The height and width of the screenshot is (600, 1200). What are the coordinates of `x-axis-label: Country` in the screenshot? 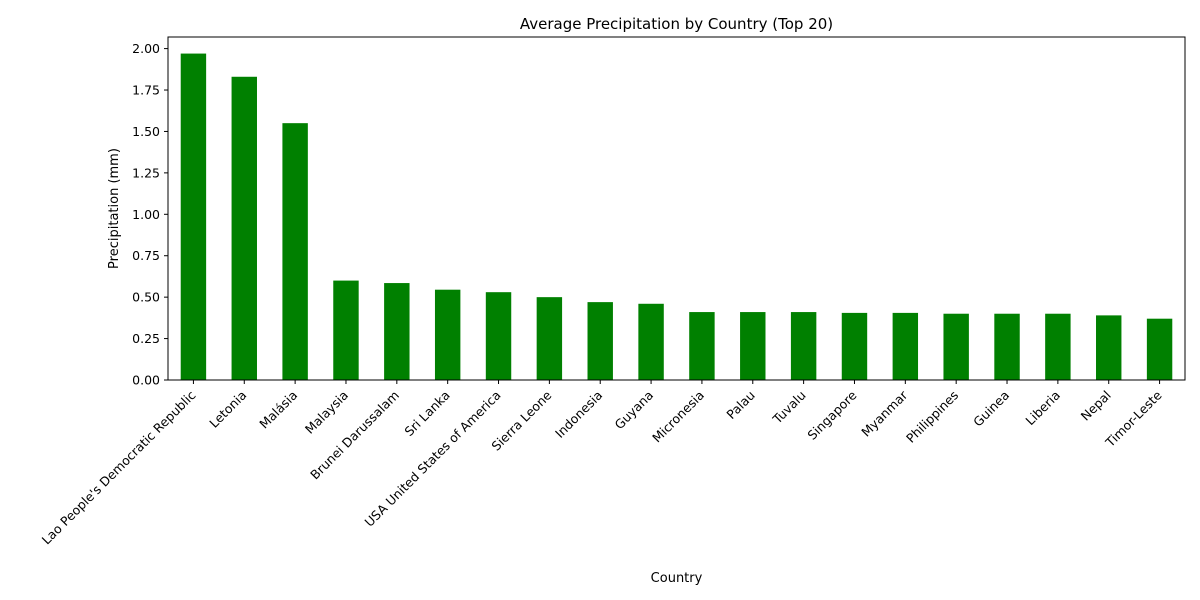 It's located at (677, 578).